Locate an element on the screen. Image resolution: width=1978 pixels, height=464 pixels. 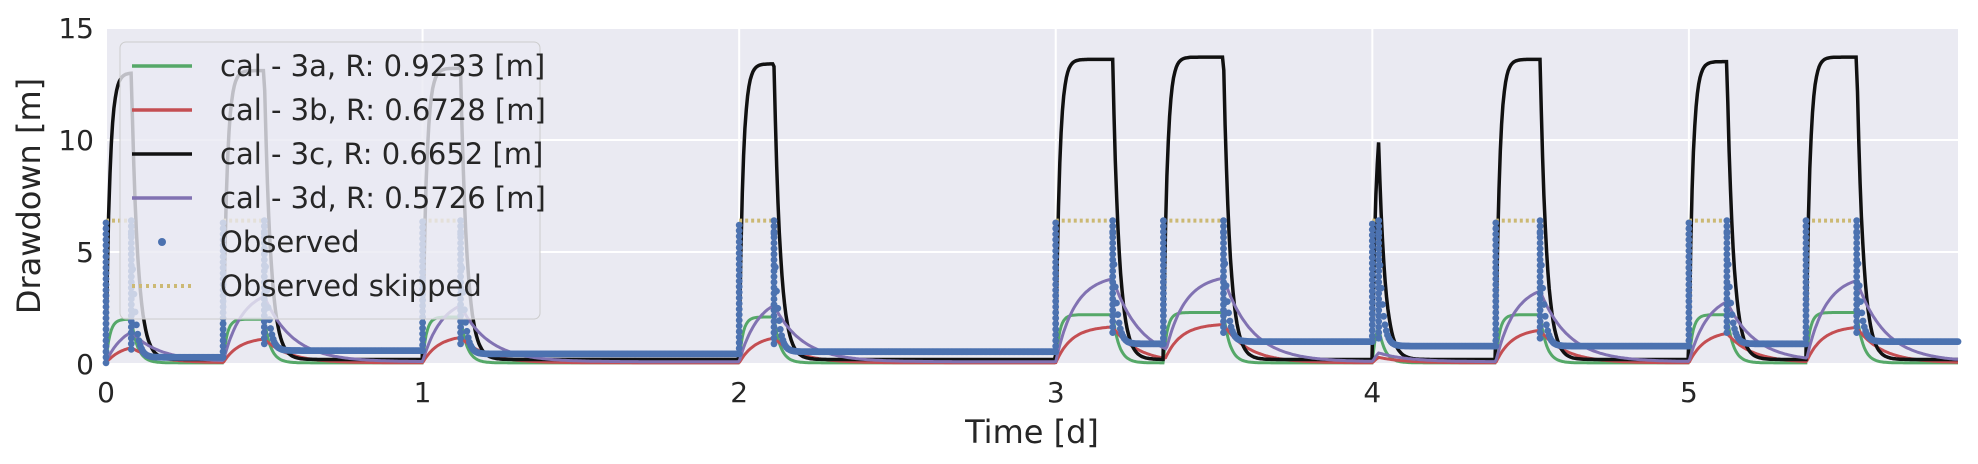
y-tick-labels: 0 5 10 15 is located at coordinates (76, 196).